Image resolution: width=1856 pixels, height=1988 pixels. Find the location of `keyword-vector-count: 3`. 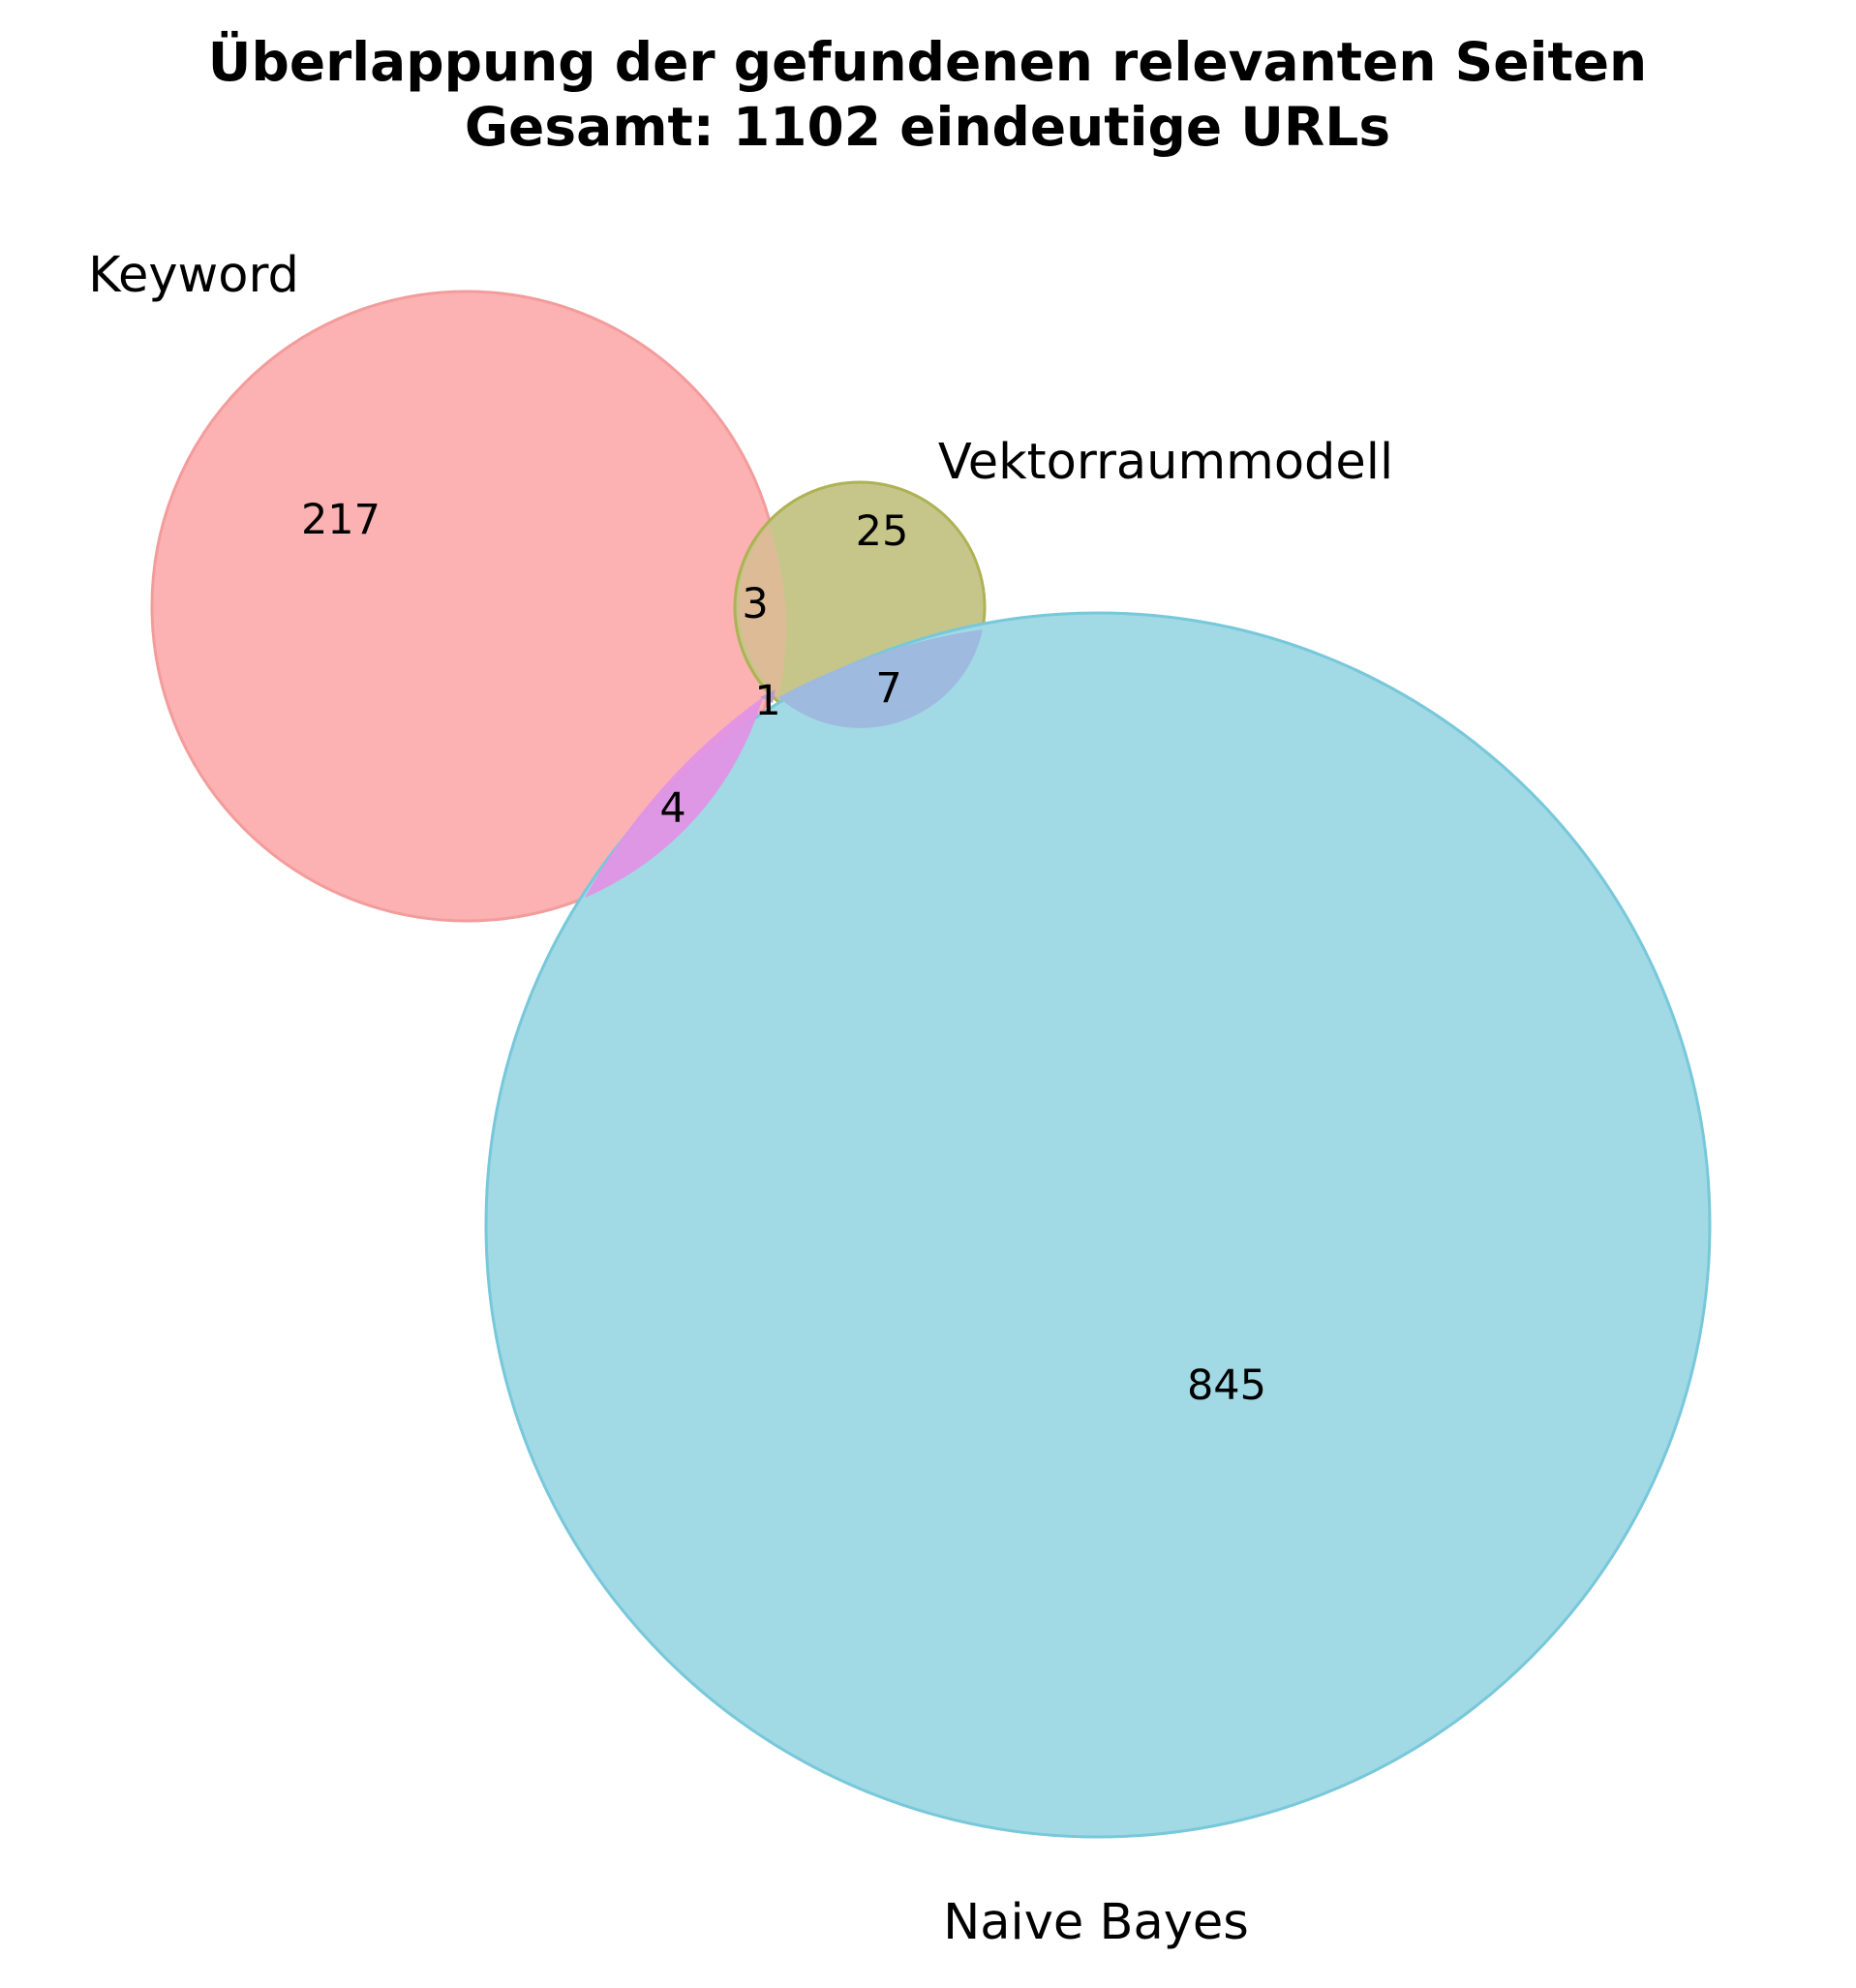

keyword-vector-count: 3 is located at coordinates (755, 604).